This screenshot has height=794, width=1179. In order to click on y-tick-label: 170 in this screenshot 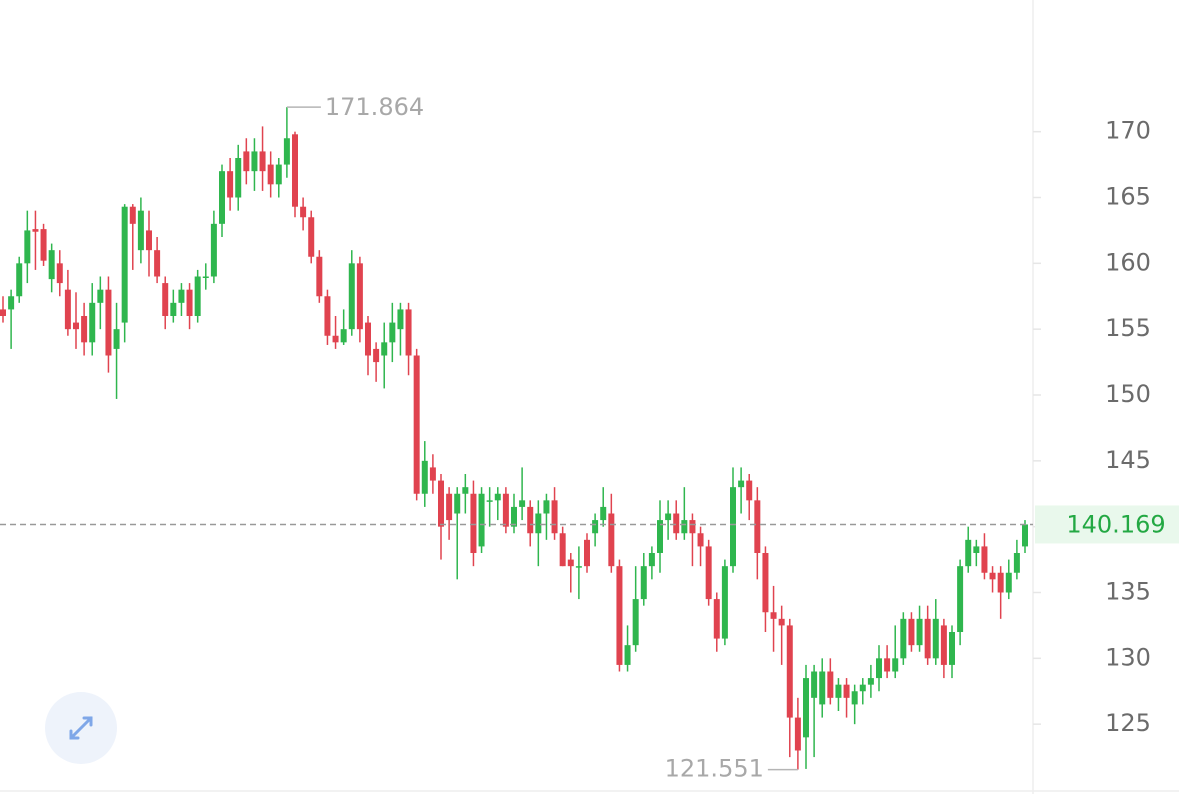, I will do `click(1128, 131)`.